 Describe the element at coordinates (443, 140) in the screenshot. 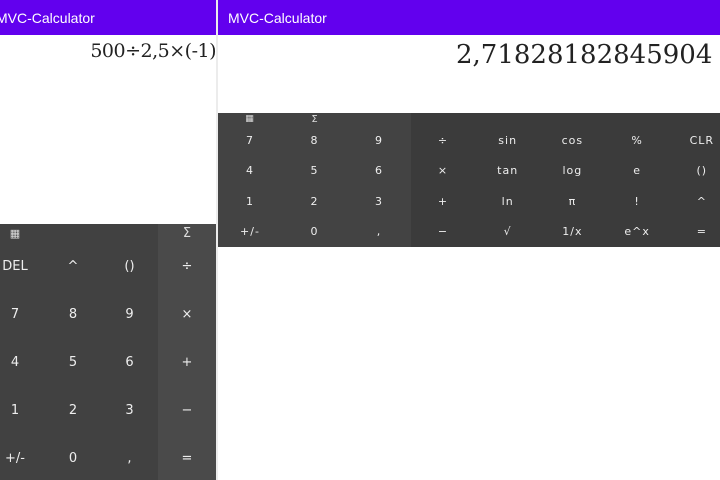

I see `function-key-button: ÷` at that location.